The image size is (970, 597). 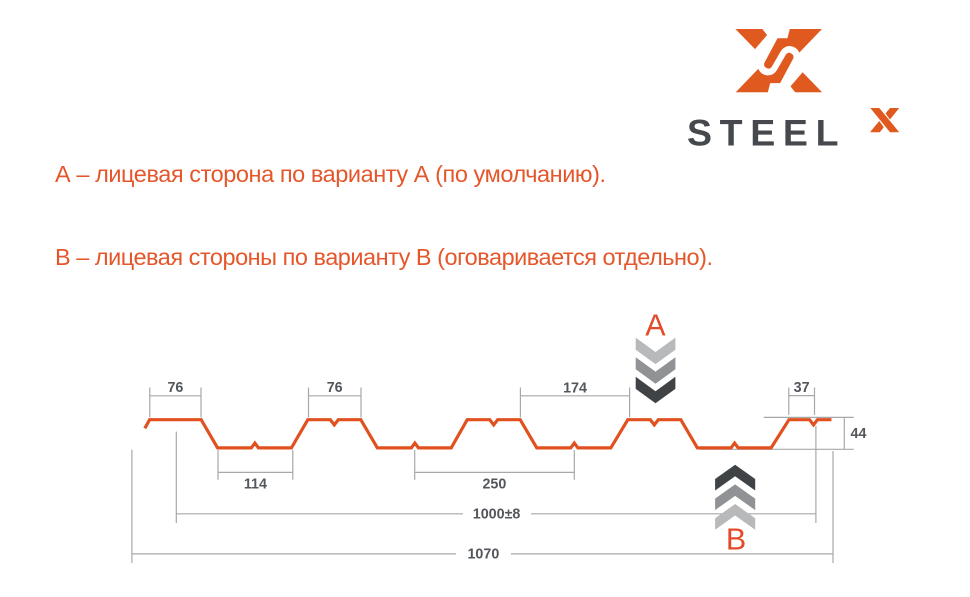 What do you see at coordinates (802, 388) in the screenshot?
I see `svg-text: 37` at bounding box center [802, 388].